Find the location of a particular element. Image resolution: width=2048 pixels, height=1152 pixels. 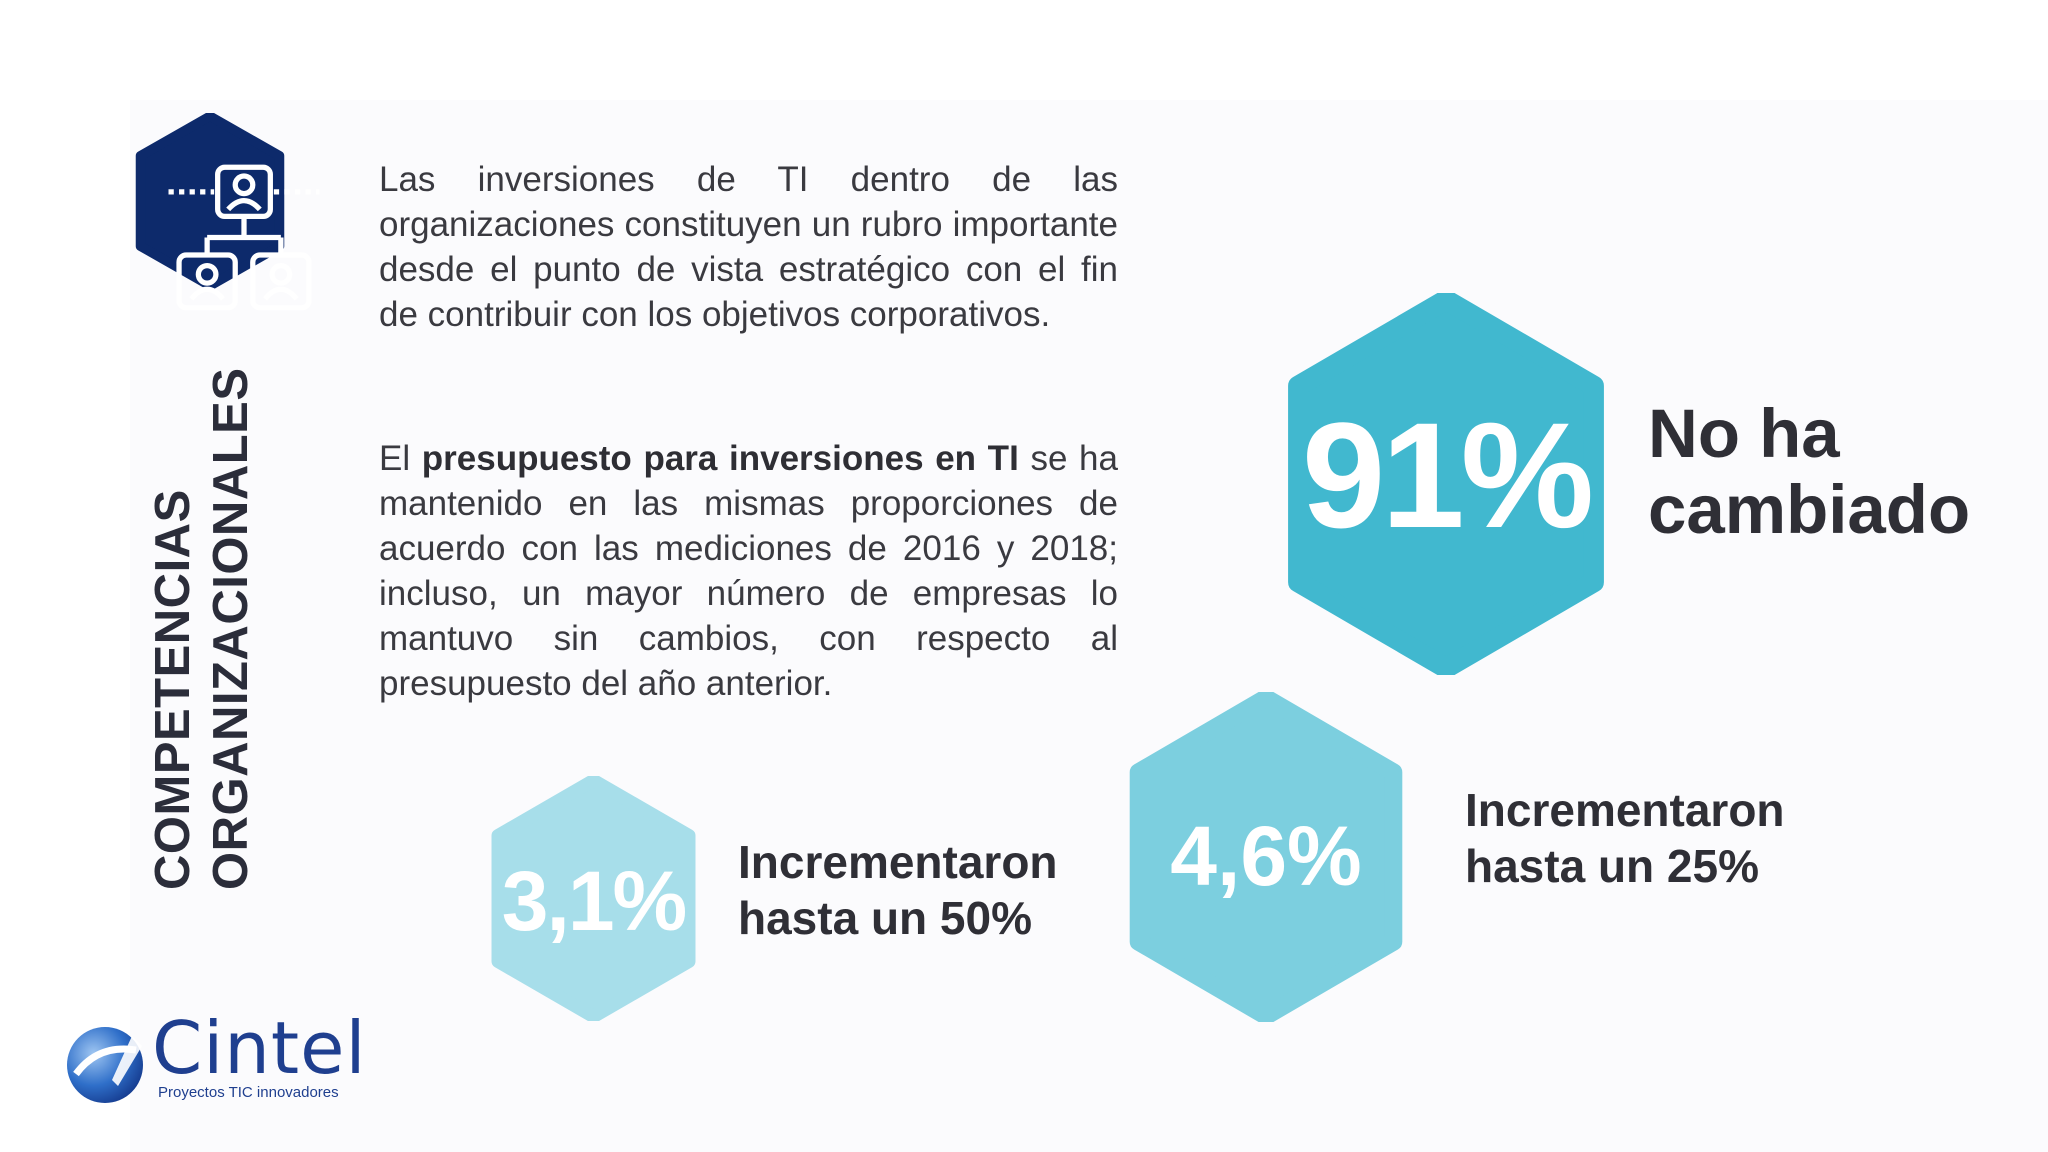

stat-label-no-change-line1: No ha is located at coordinates (1744, 433).